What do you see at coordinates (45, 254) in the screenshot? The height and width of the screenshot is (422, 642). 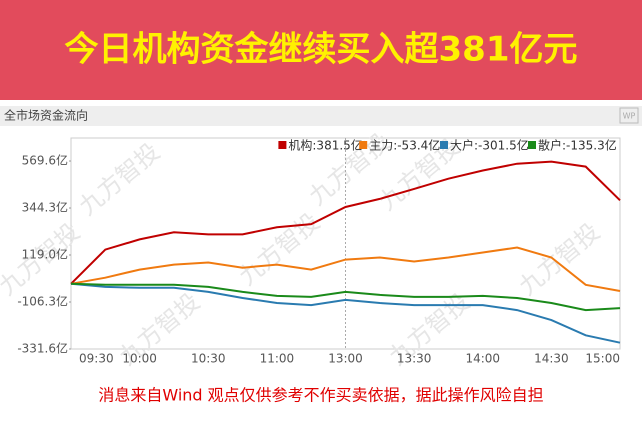 I see `y-tick-label: 119.0亿` at bounding box center [45, 254].